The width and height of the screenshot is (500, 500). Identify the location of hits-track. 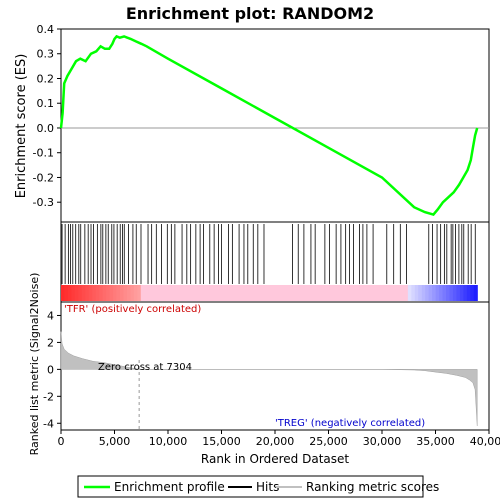
(268, 254).